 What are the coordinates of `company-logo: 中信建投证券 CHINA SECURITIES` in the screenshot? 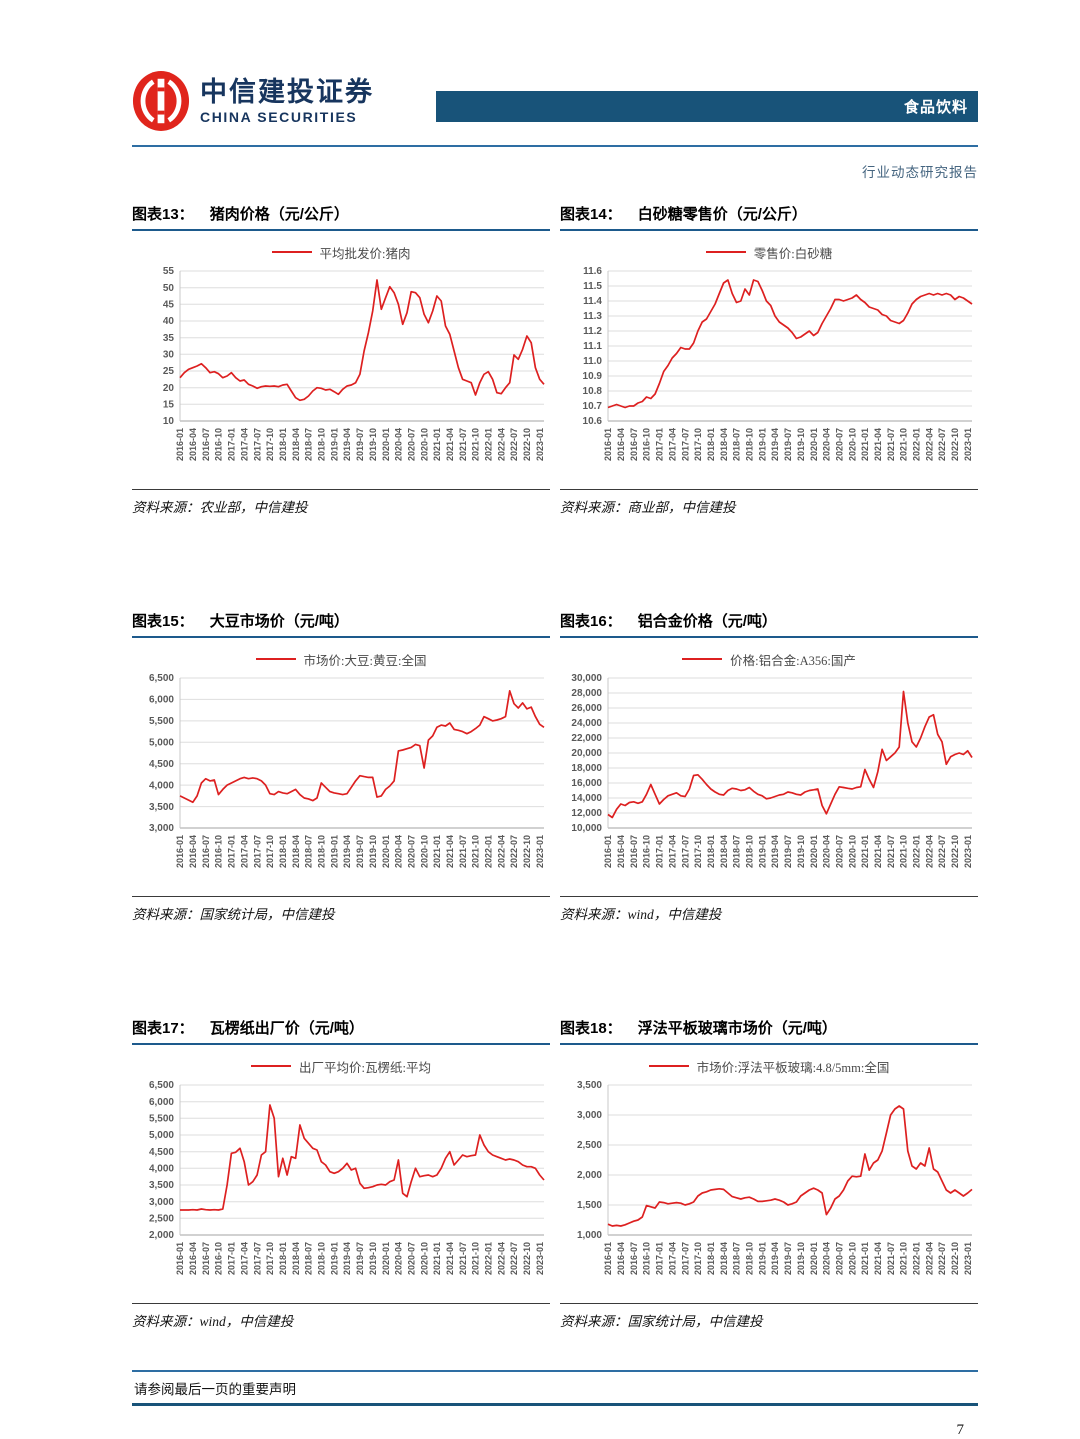 It's located at (253, 101).